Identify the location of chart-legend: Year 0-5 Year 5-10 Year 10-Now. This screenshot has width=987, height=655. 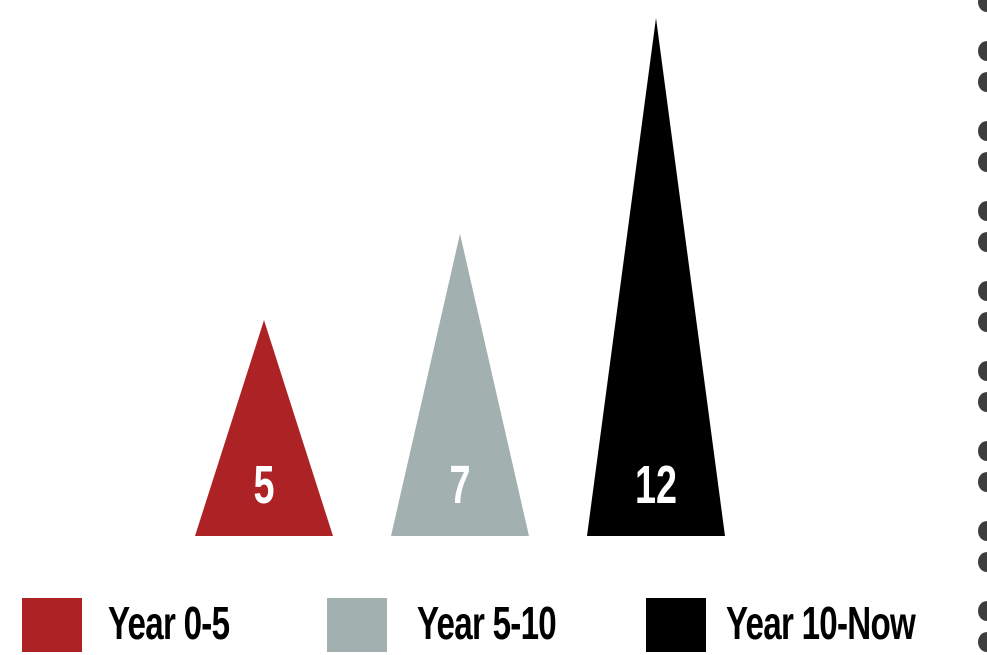
(485, 622).